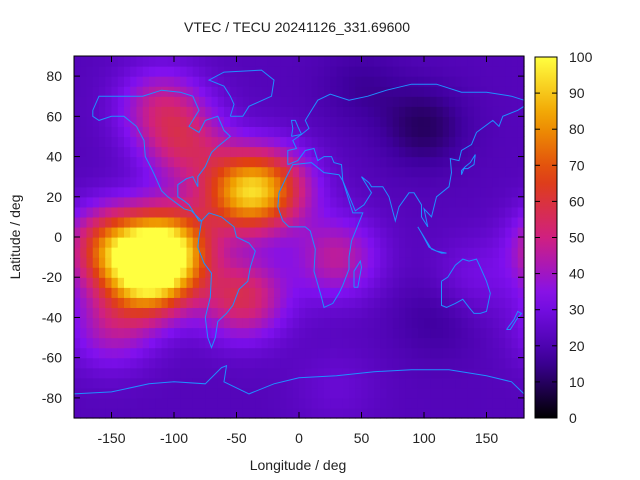 Image resolution: width=640 pixels, height=480 pixels. What do you see at coordinates (226, 281) in the screenshot?
I see `south-america-coast` at bounding box center [226, 281].